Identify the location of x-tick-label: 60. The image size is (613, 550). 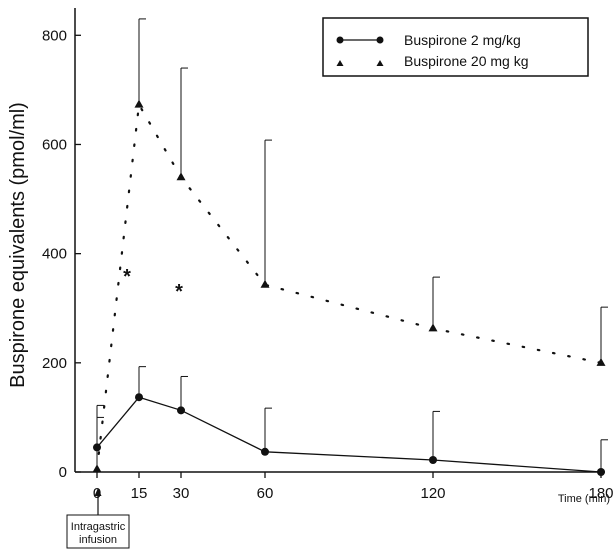
(265, 493).